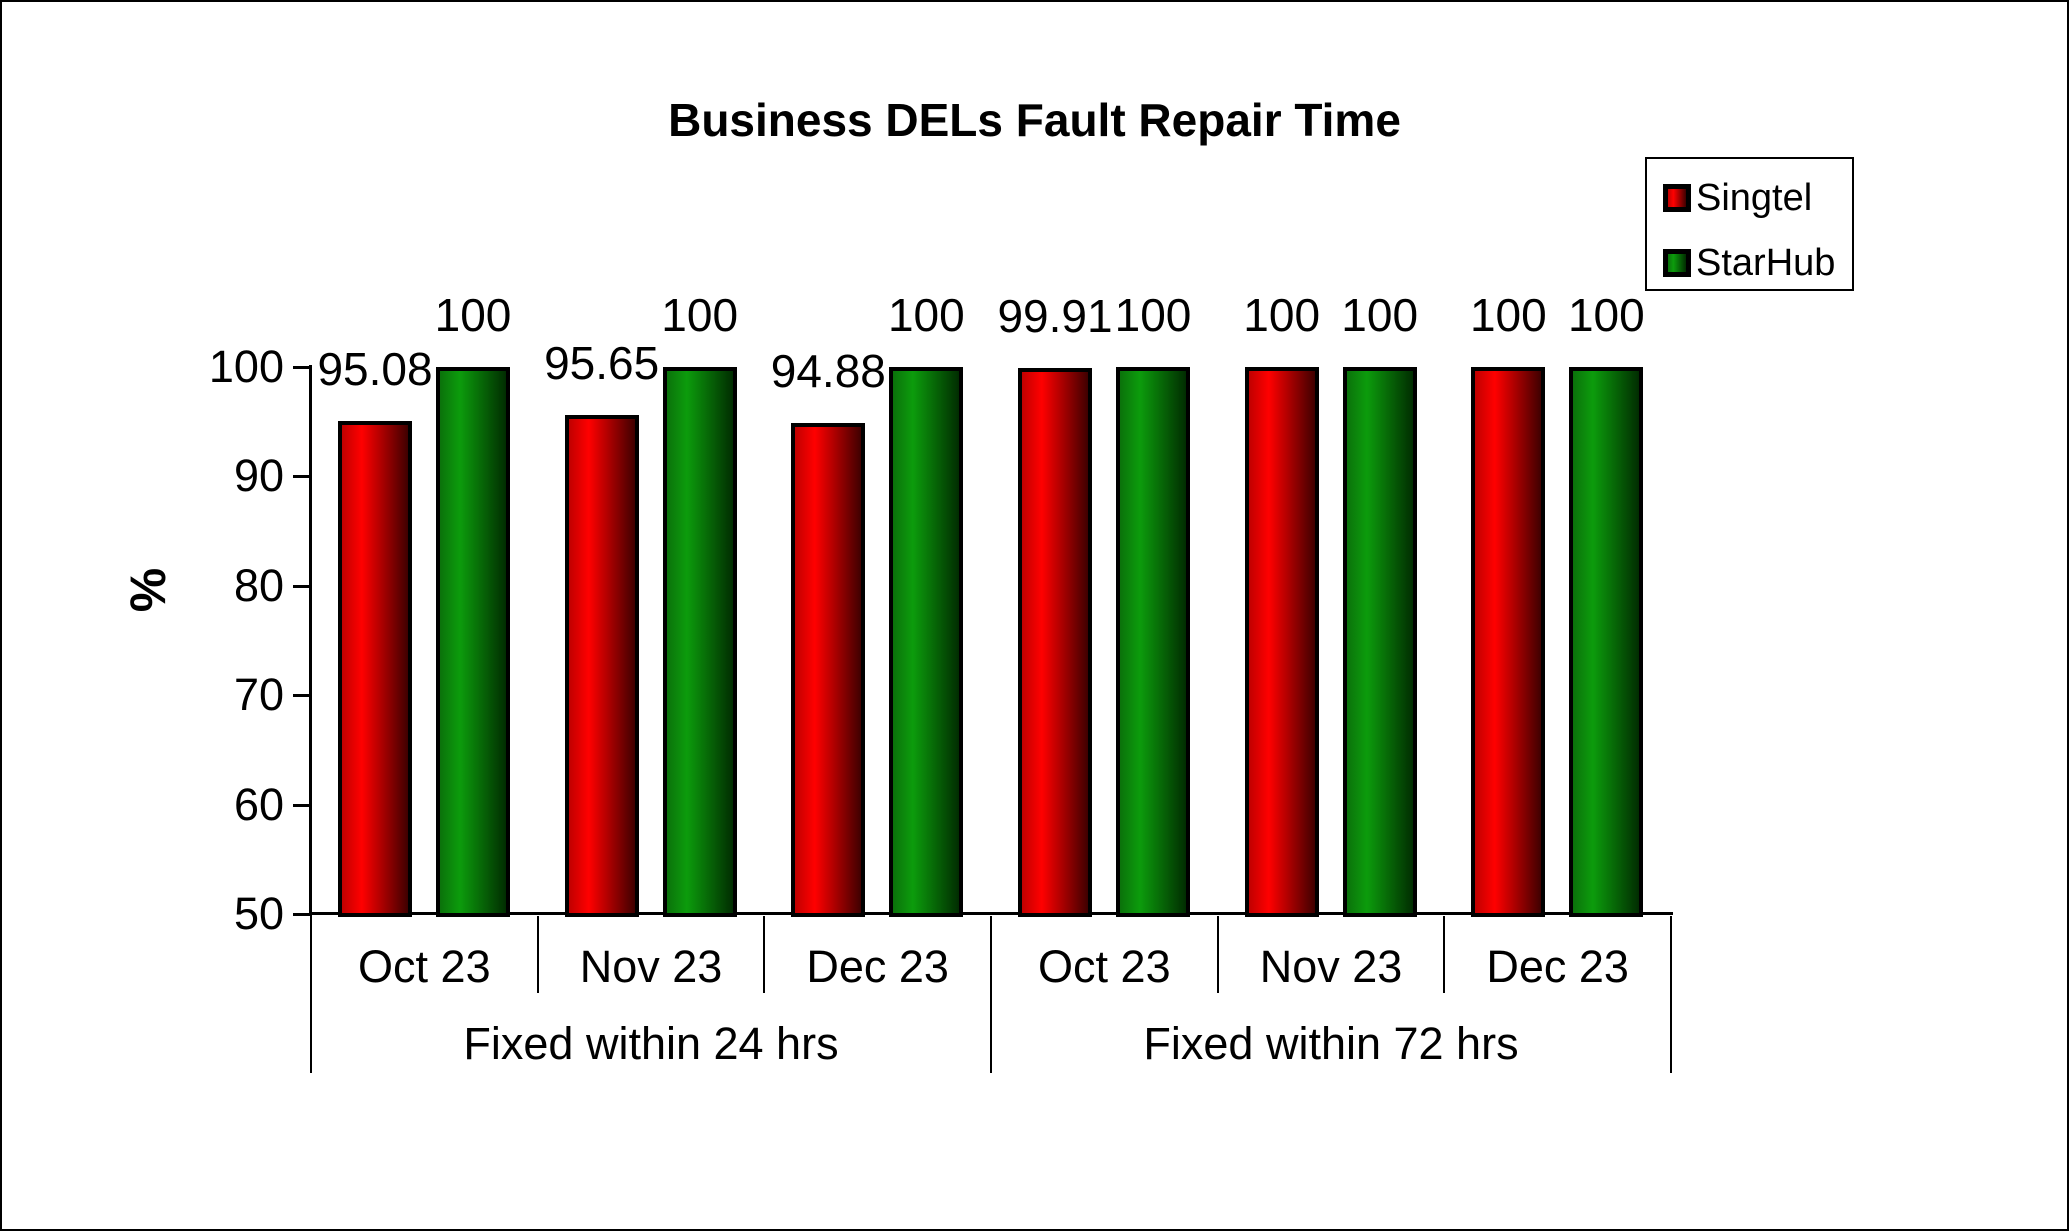 This screenshot has width=2069, height=1231. I want to click on legend-label-singtel: Singtel, so click(1754, 198).